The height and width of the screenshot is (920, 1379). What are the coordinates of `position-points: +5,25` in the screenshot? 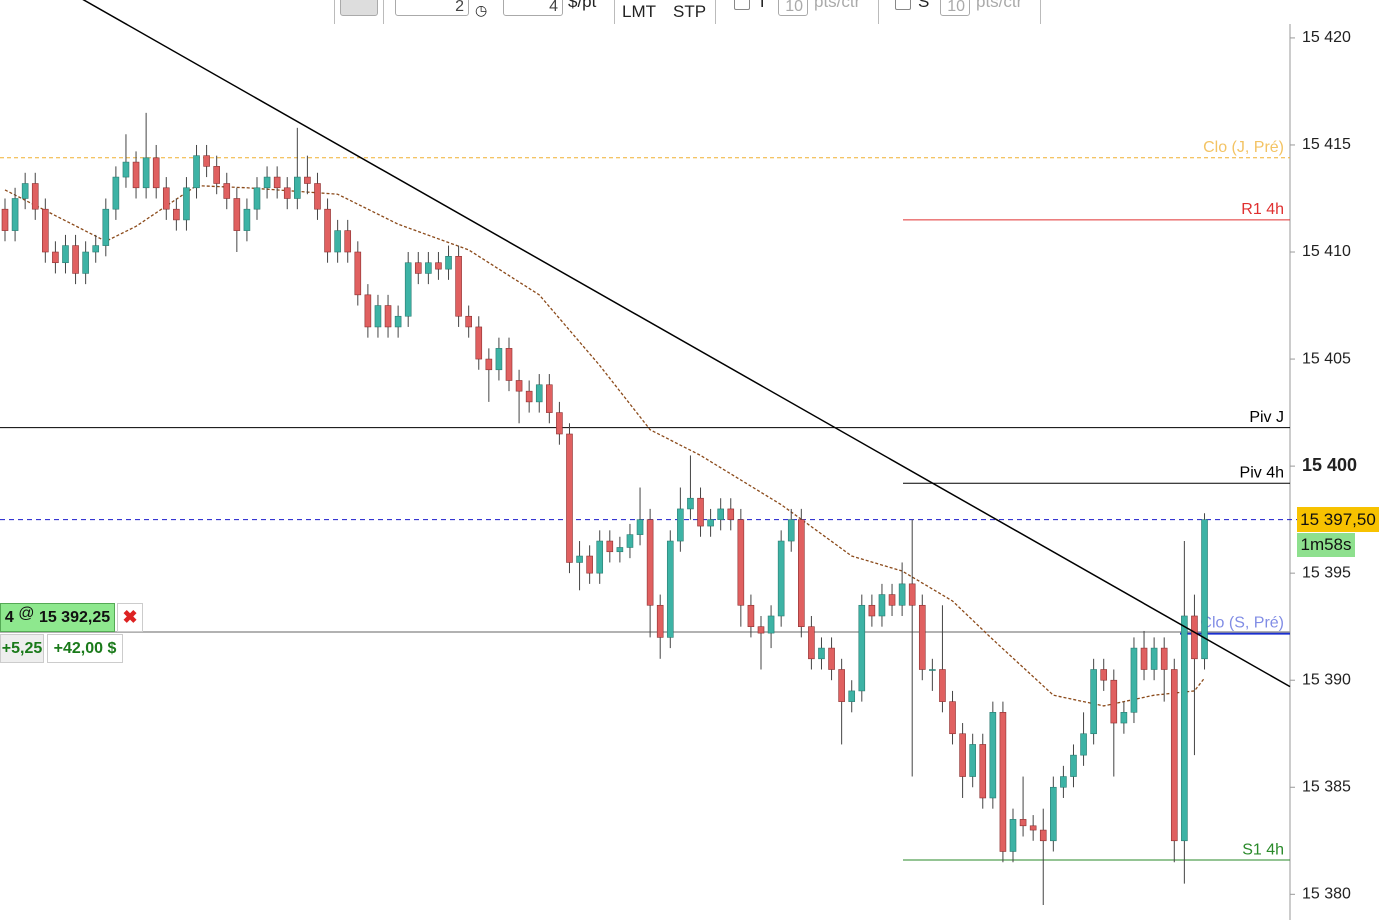 It's located at (22, 648).